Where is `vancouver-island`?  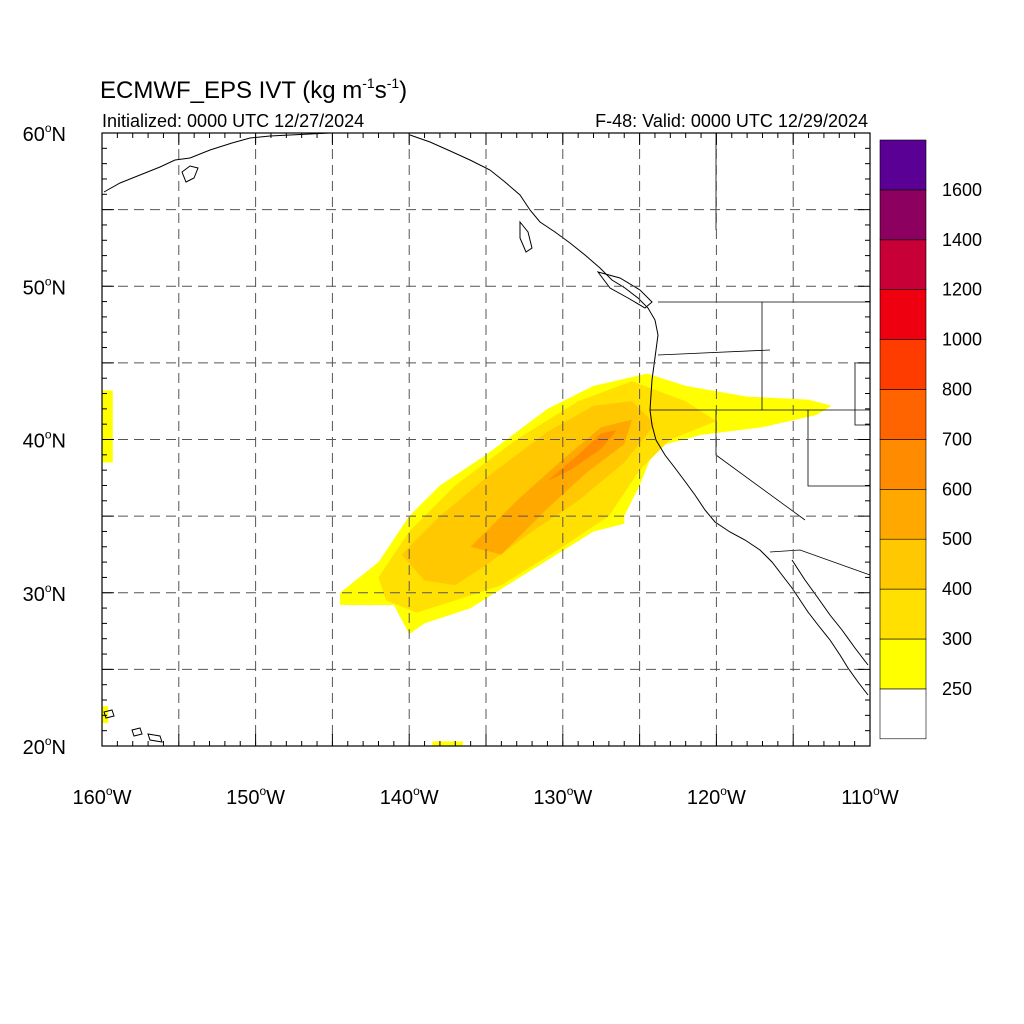
vancouver-island is located at coordinates (624, 290).